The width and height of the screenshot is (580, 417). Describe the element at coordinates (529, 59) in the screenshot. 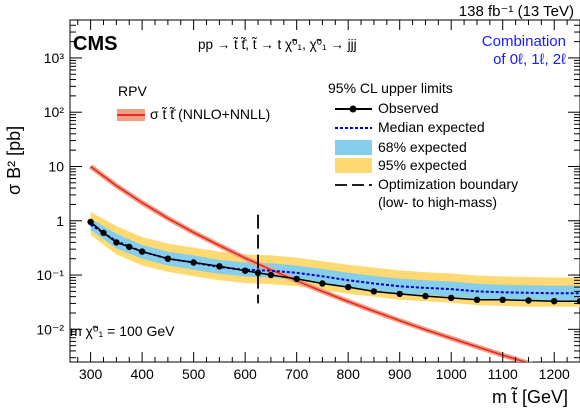

I see `combination-line-2: of 0ℓ, 1ℓ, 2ℓ` at that location.